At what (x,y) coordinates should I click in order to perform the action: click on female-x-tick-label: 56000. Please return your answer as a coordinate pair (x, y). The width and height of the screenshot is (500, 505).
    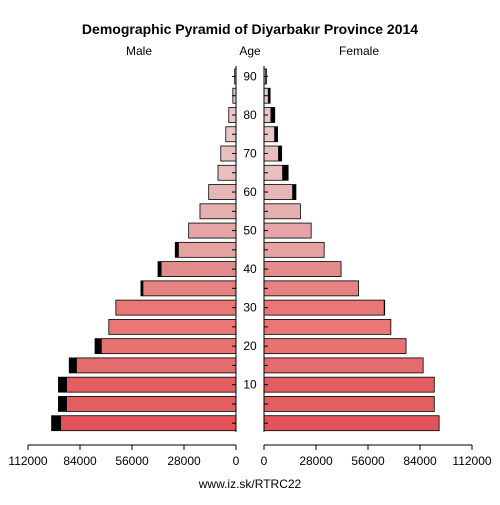
    Looking at the image, I should click on (368, 461).